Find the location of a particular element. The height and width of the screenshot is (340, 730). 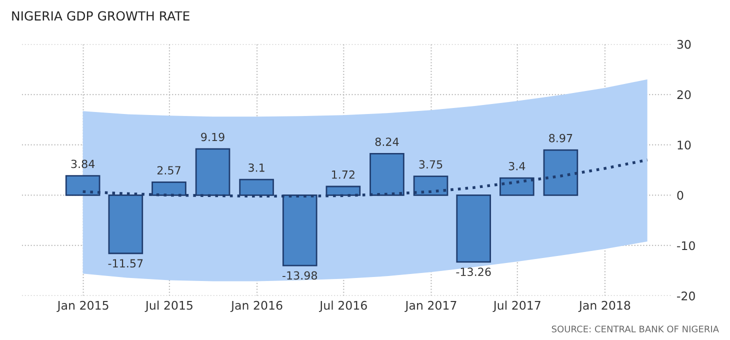

data-label: 3.1 is located at coordinates (256, 167).